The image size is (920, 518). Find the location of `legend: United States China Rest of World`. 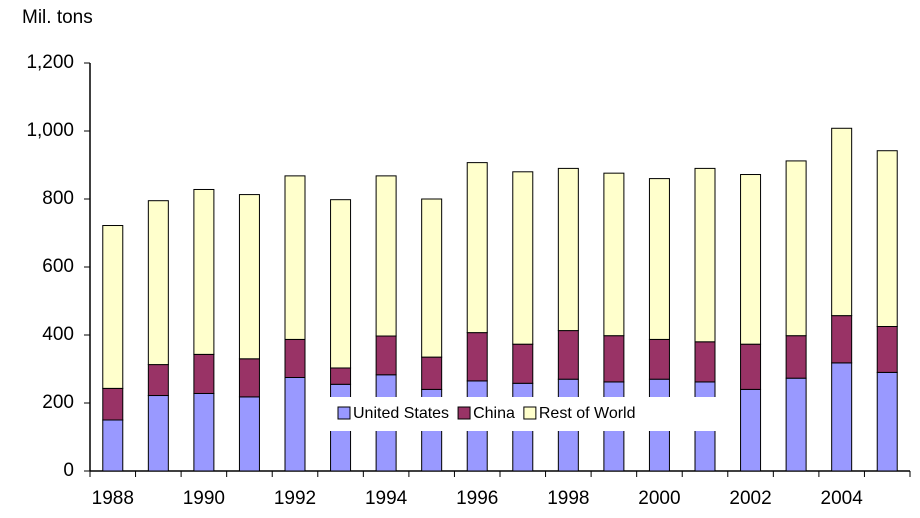

legend: United States China Rest of World is located at coordinates (533, 414).